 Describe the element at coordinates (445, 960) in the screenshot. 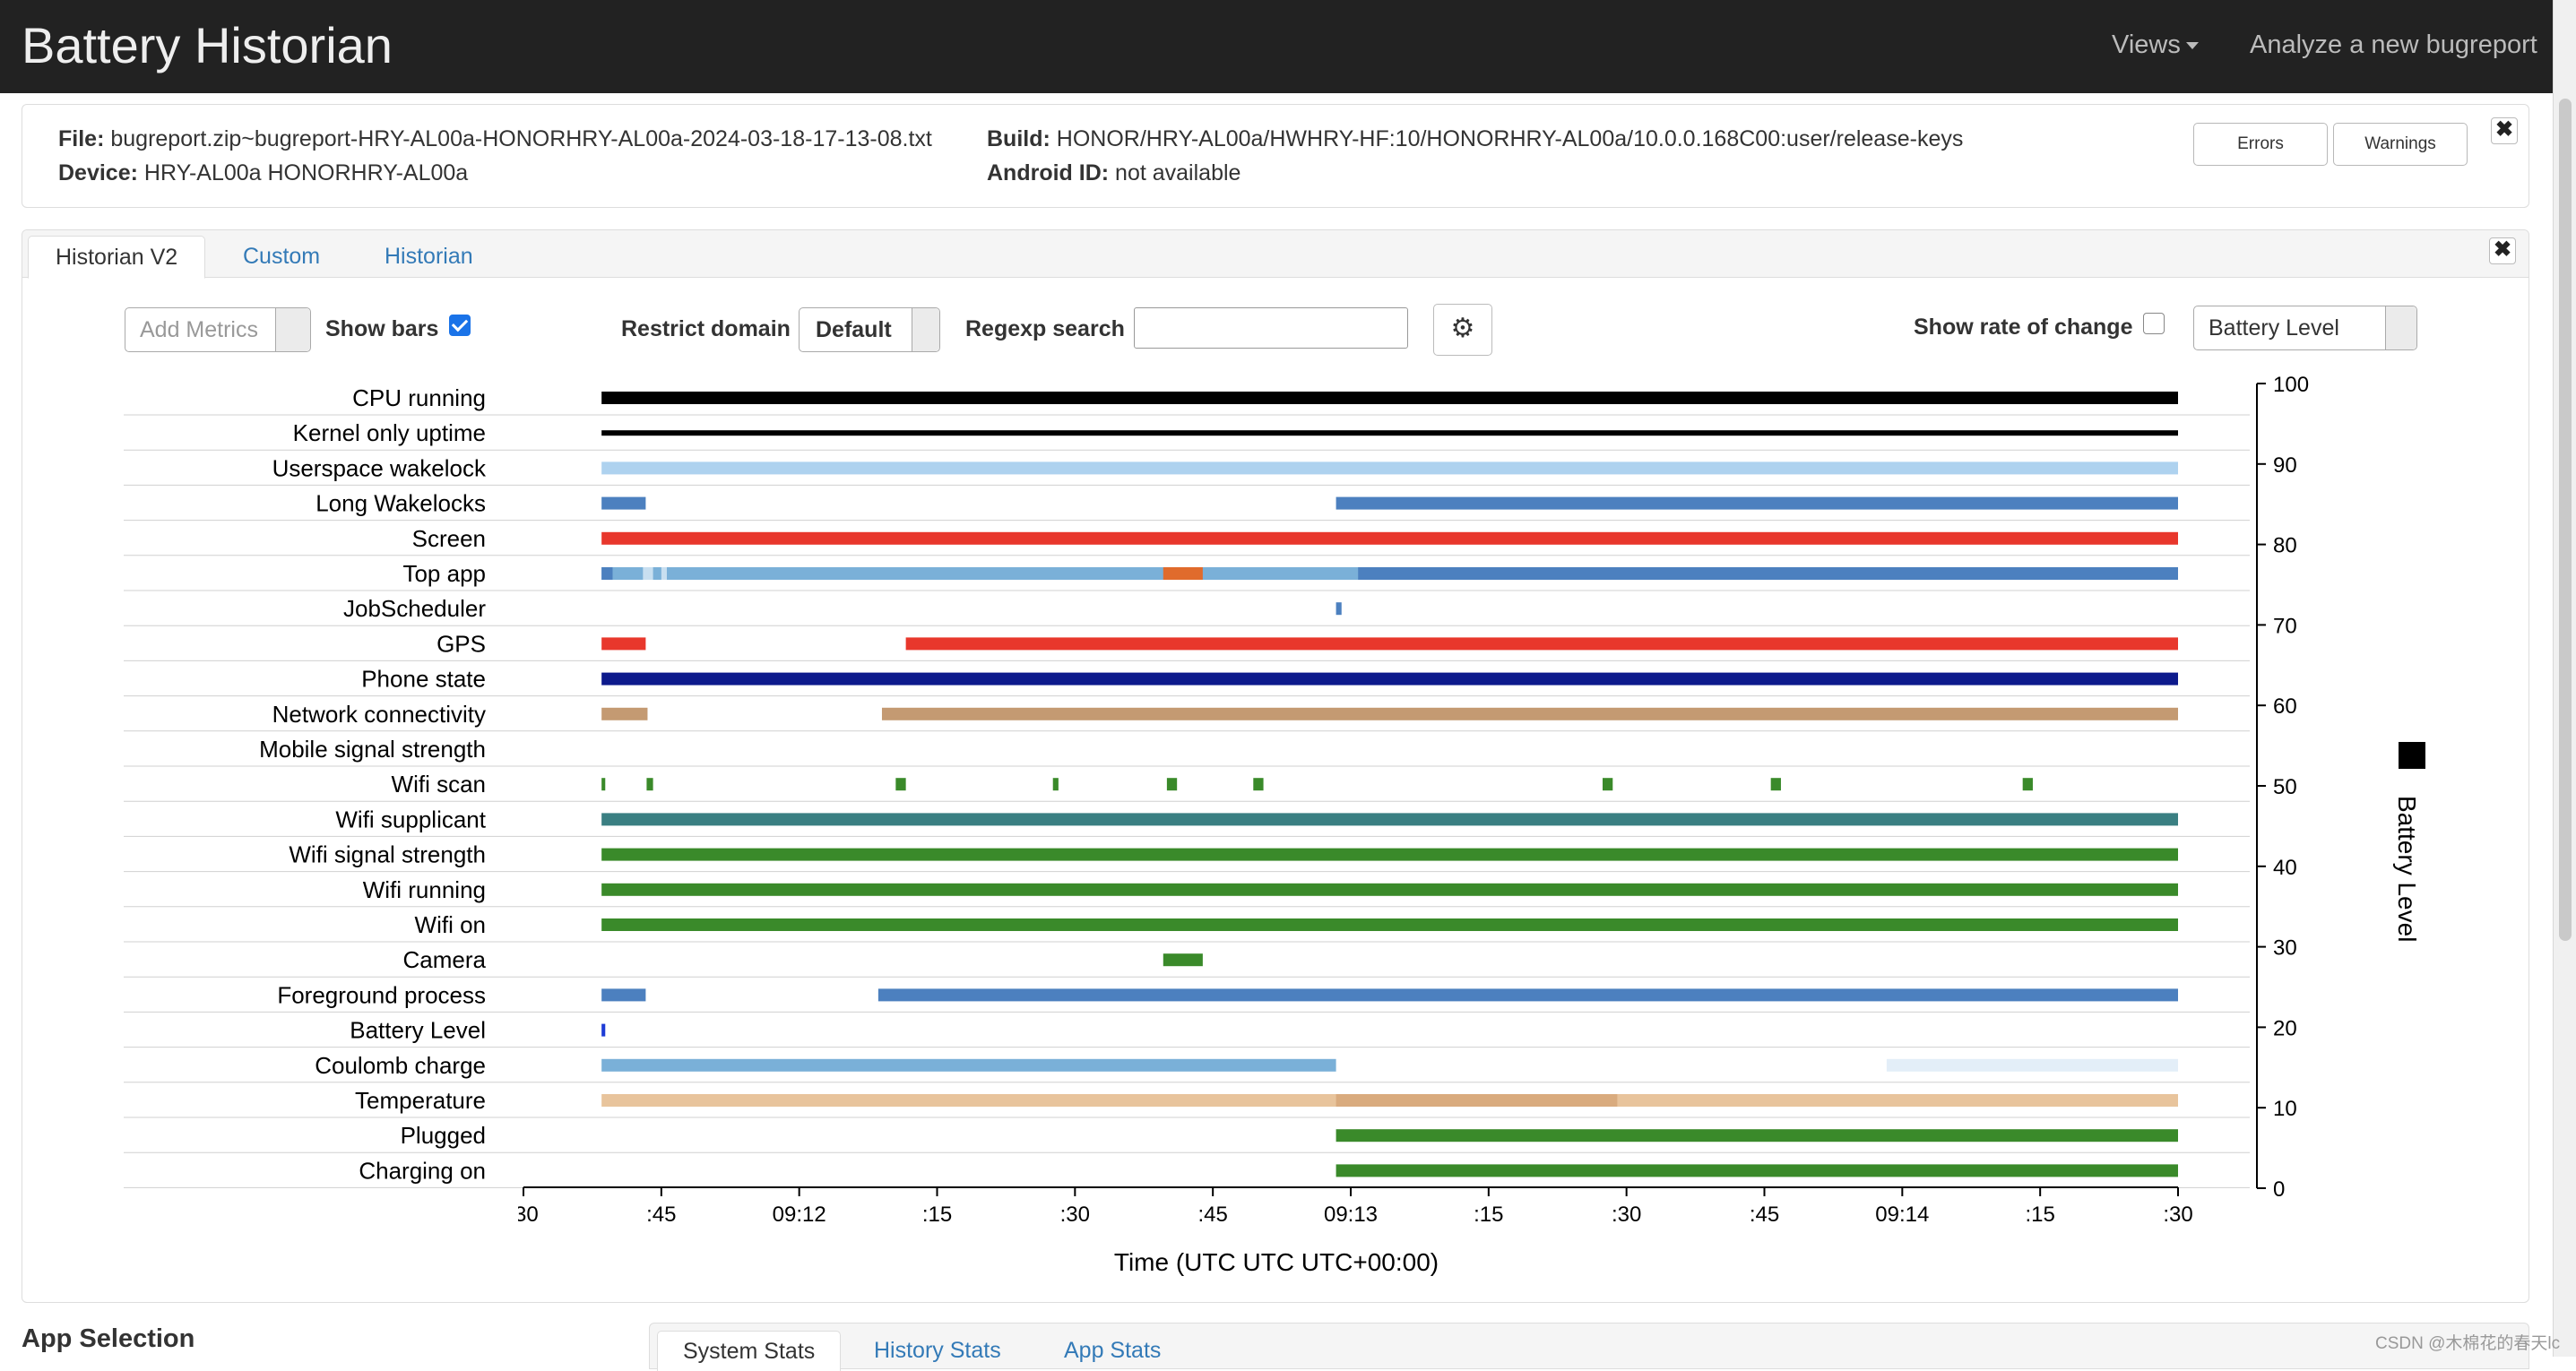

I see `row-label: Camera` at that location.